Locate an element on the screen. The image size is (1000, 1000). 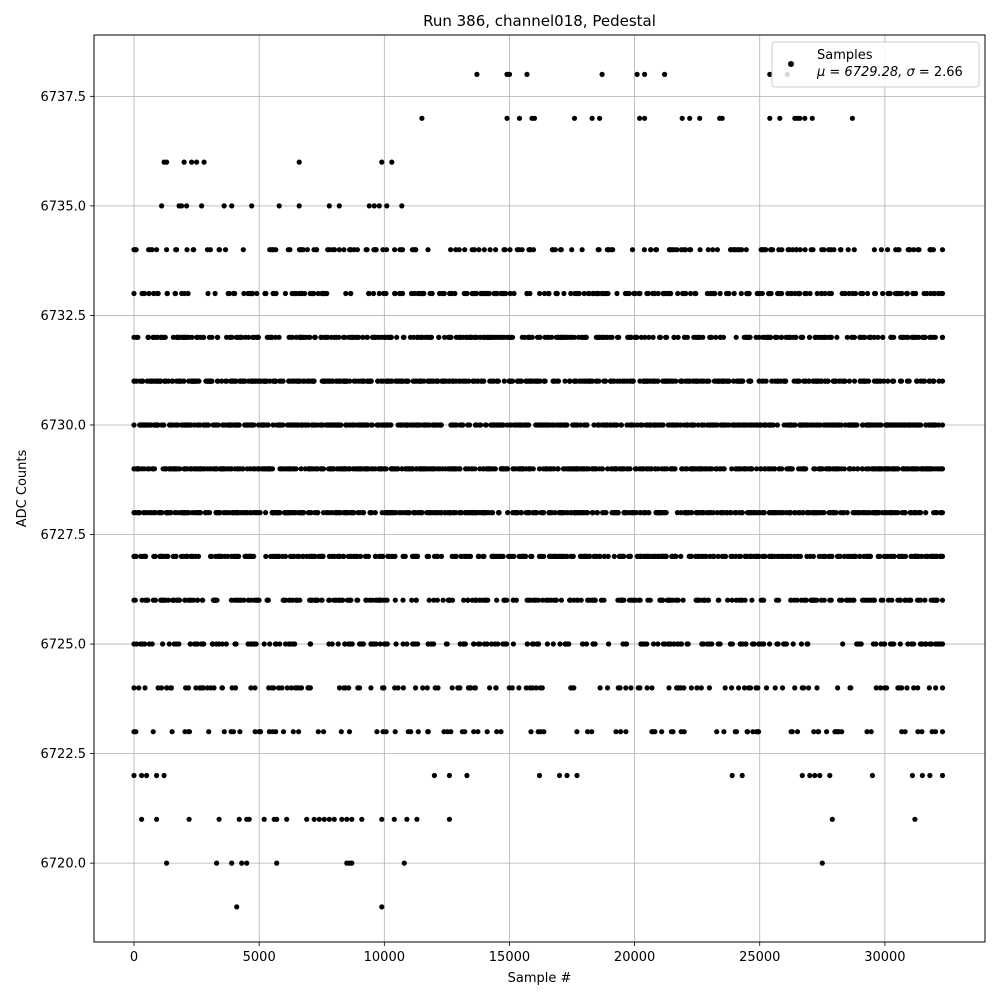
x-axis-label: Sample # is located at coordinates (540, 978).